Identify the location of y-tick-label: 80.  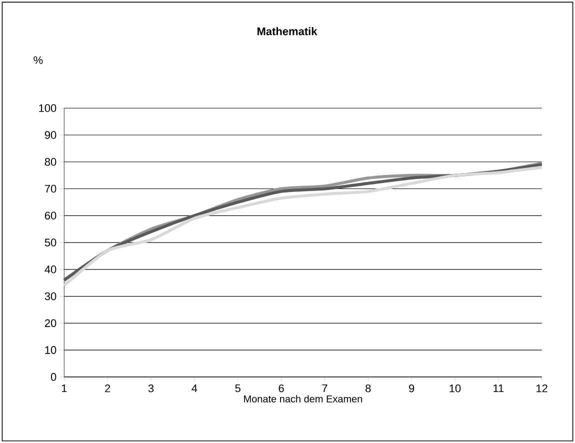
(50, 162).